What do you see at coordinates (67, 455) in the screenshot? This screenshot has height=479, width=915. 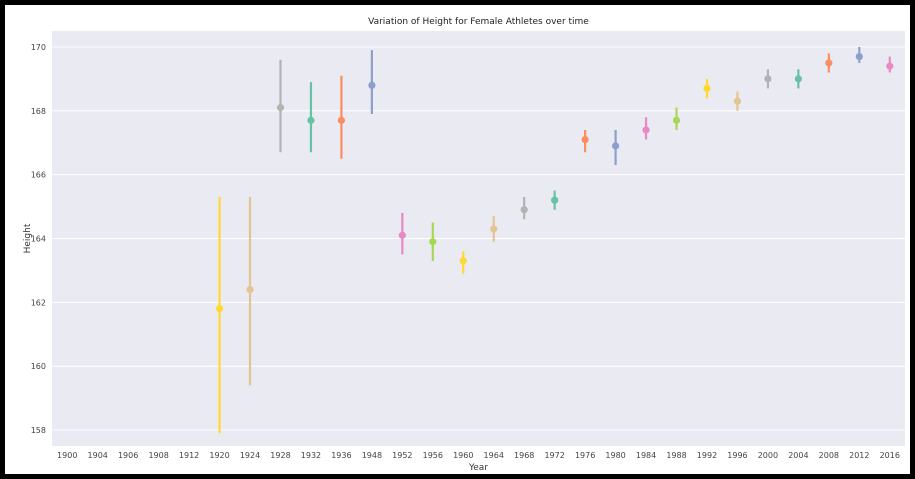 I see `x-tick-label: 1900` at bounding box center [67, 455].